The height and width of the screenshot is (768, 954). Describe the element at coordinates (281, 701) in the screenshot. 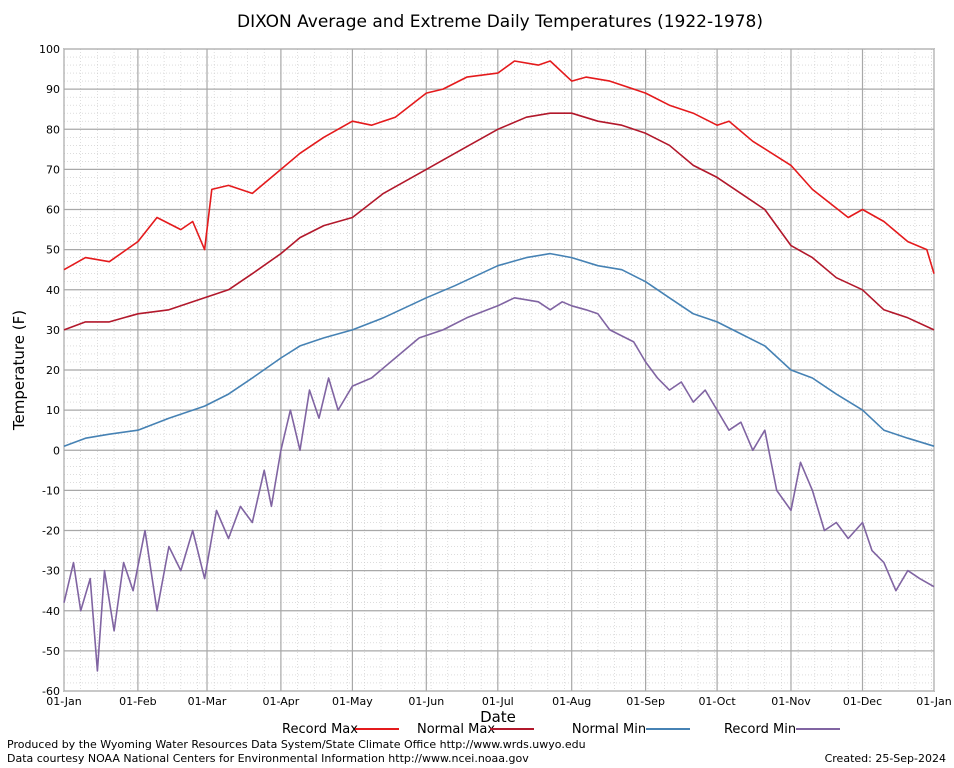

I see `x-tick-label: 01-Apr` at that location.